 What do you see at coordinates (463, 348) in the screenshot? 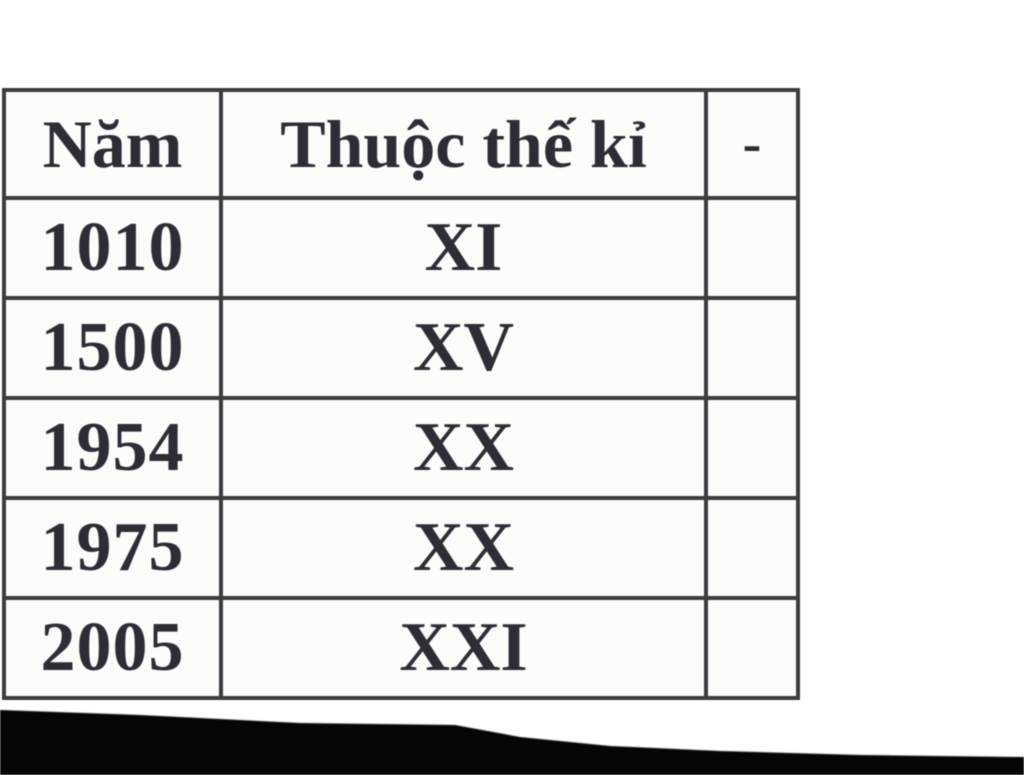
I see `century-cell: XV` at bounding box center [463, 348].